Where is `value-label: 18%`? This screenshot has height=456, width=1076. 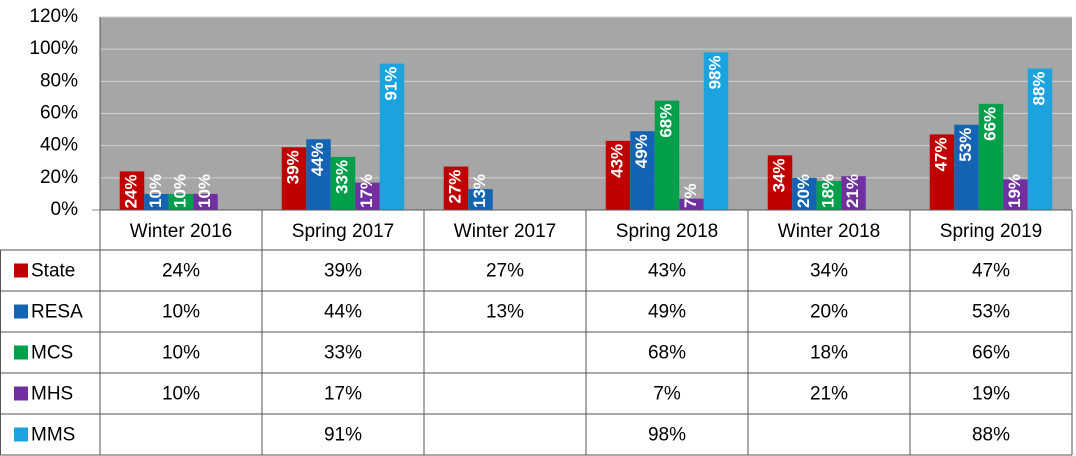 value-label: 18% is located at coordinates (827, 191).